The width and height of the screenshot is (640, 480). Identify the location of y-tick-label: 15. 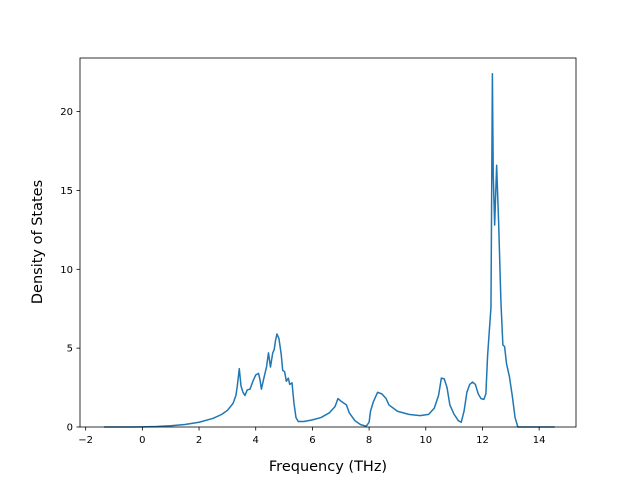
(66, 191).